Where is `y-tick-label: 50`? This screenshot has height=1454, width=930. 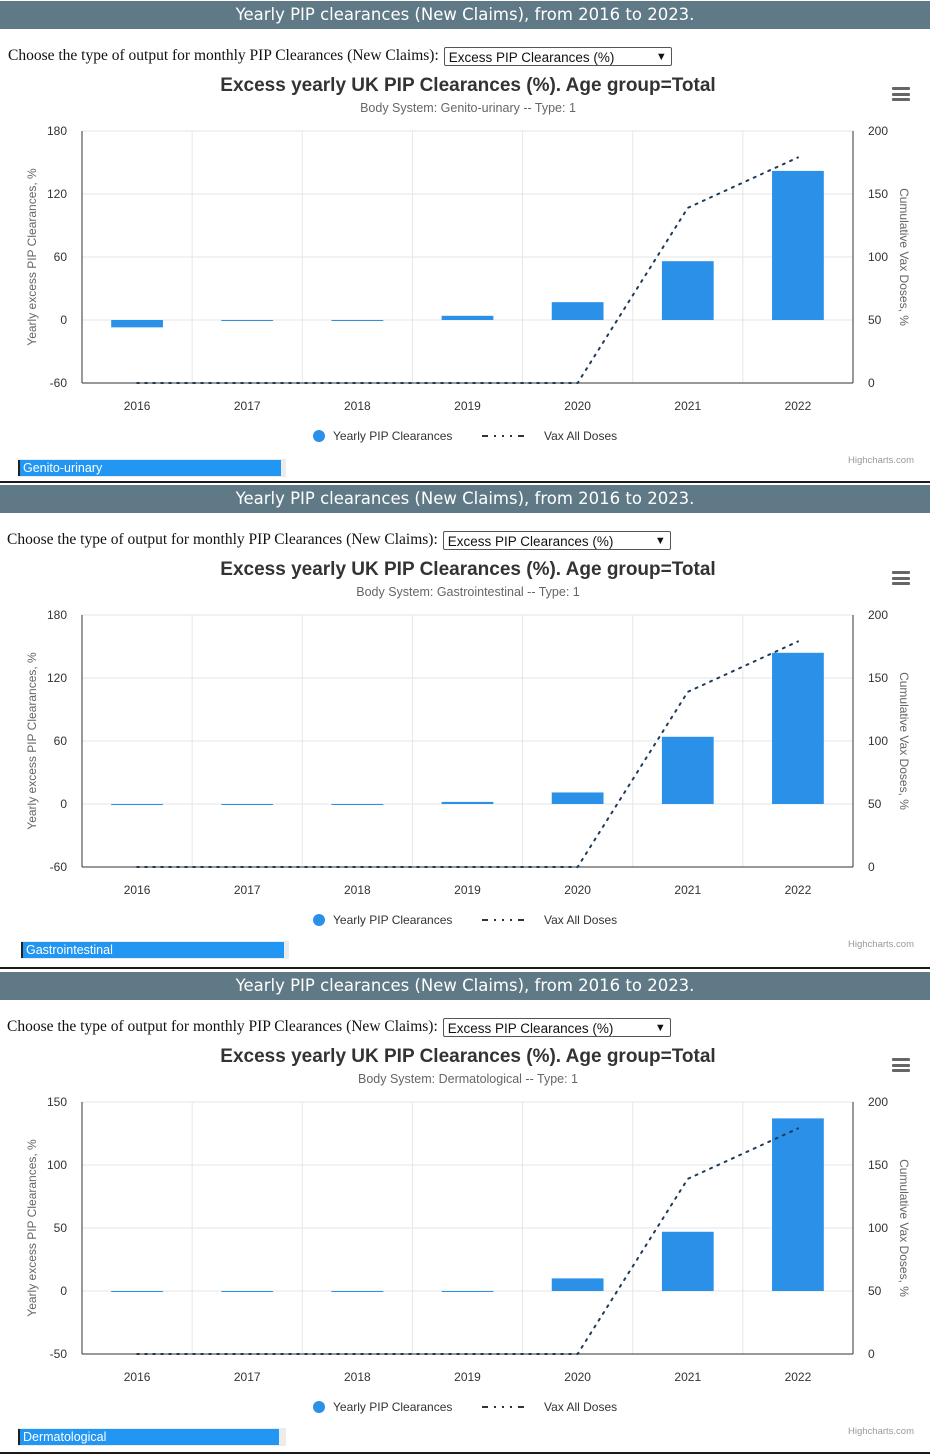
y-tick-label: 50 is located at coordinates (61, 1228).